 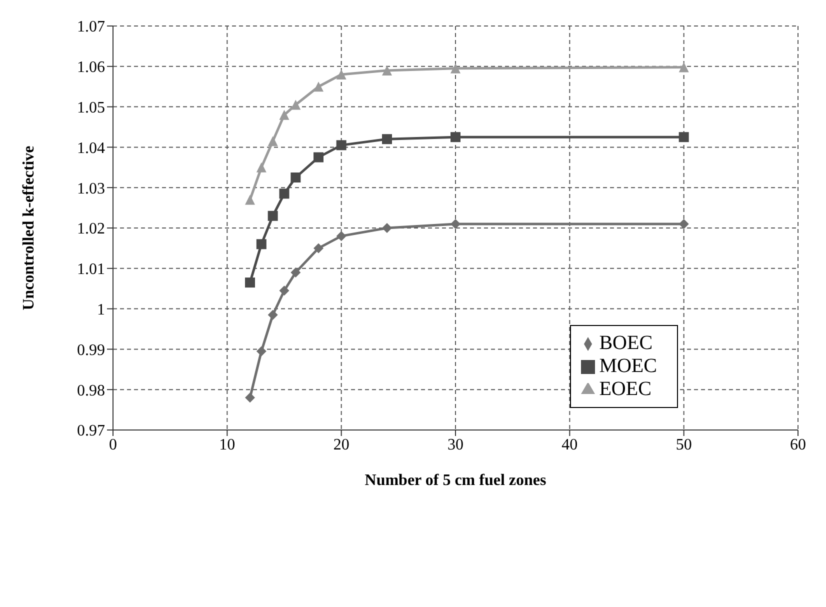 I want to click on legend-label: MOEC, so click(x=628, y=366).